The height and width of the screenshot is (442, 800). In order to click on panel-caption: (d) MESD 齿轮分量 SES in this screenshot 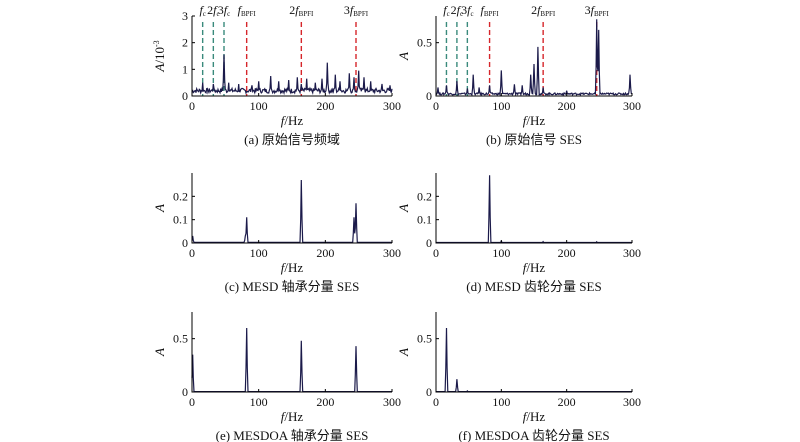, I will do `click(533, 286)`.